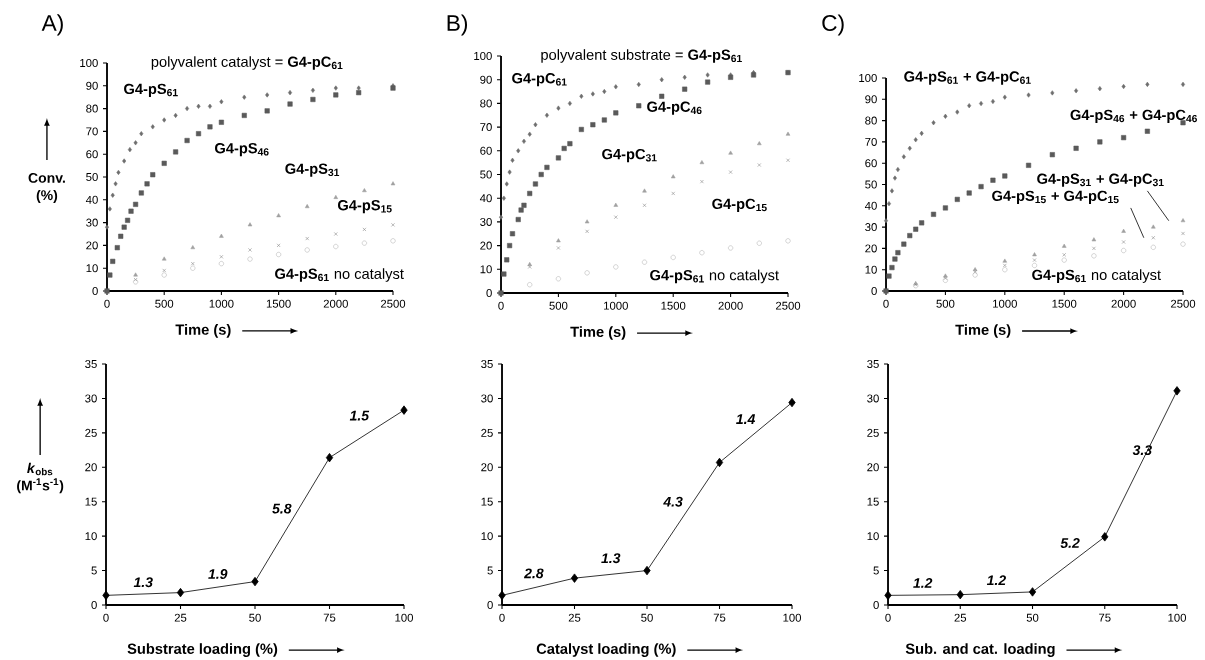 The image size is (1205, 660). What do you see at coordinates (1070, 543) in the screenshot?
I see `annotation: 5.2` at bounding box center [1070, 543].